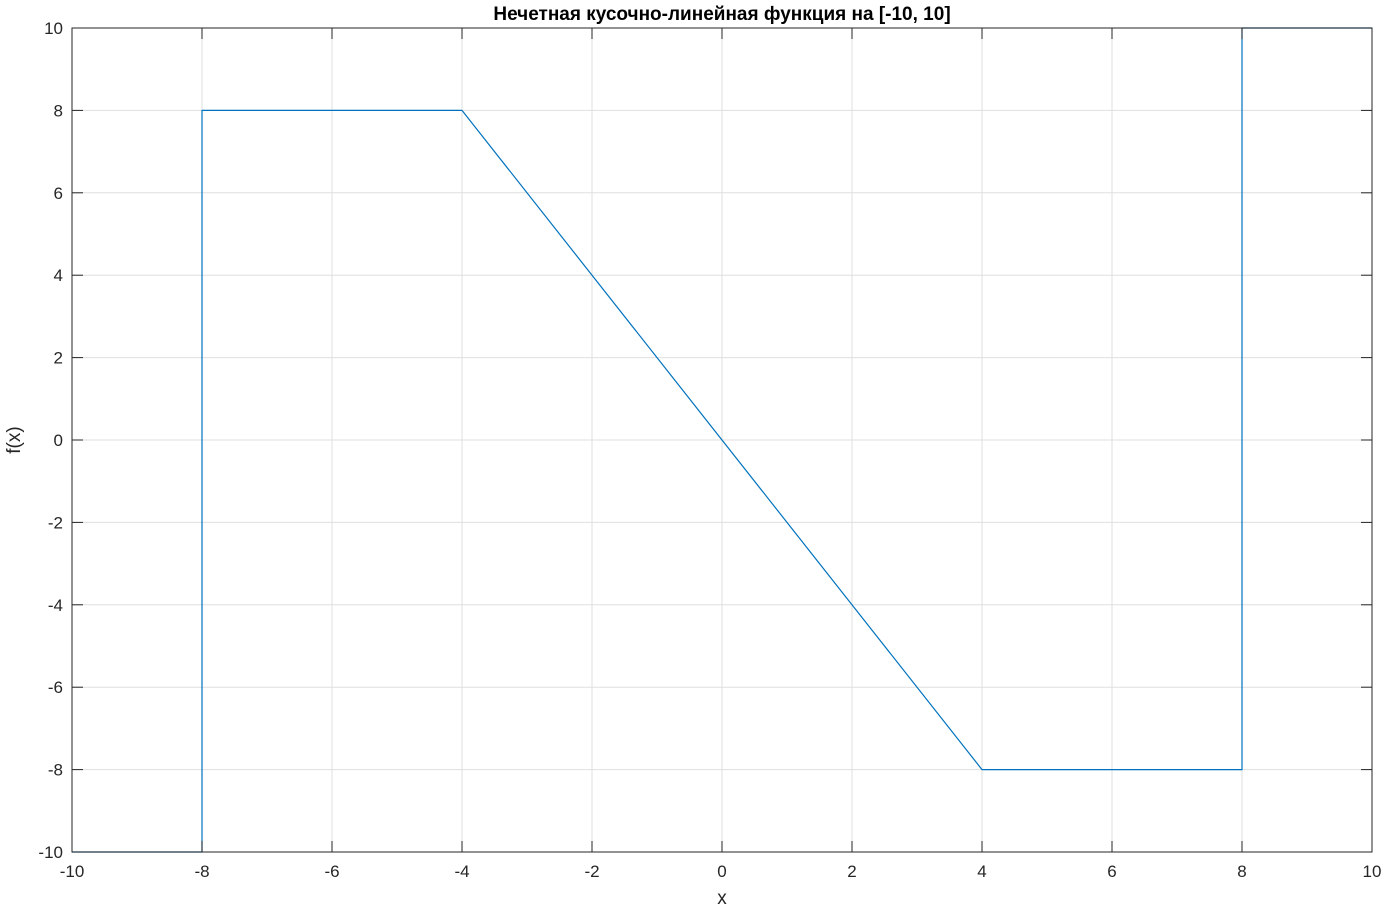 This screenshot has height=908, width=1385. I want to click on y-axis-label: f(x), so click(14, 439).